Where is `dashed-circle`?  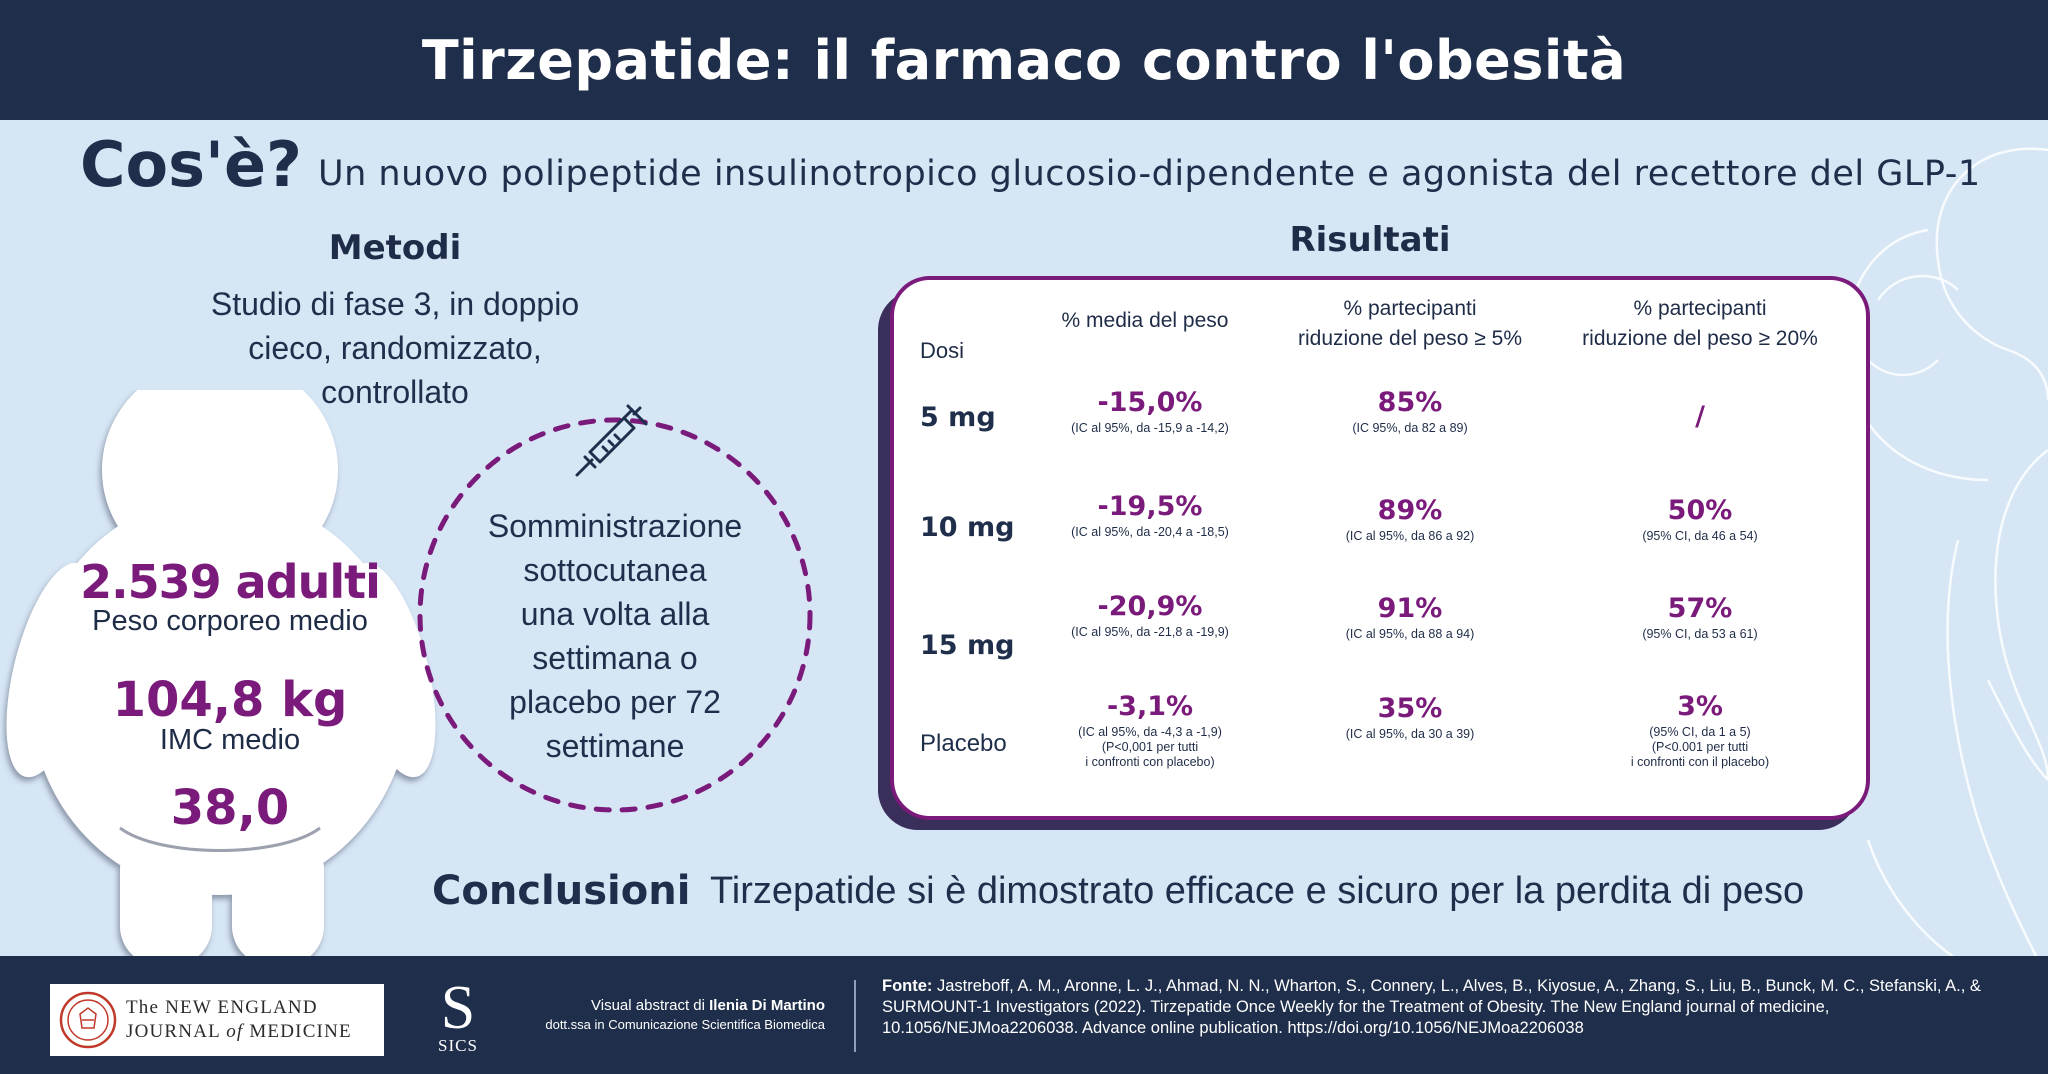 dashed-circle is located at coordinates (615, 615).